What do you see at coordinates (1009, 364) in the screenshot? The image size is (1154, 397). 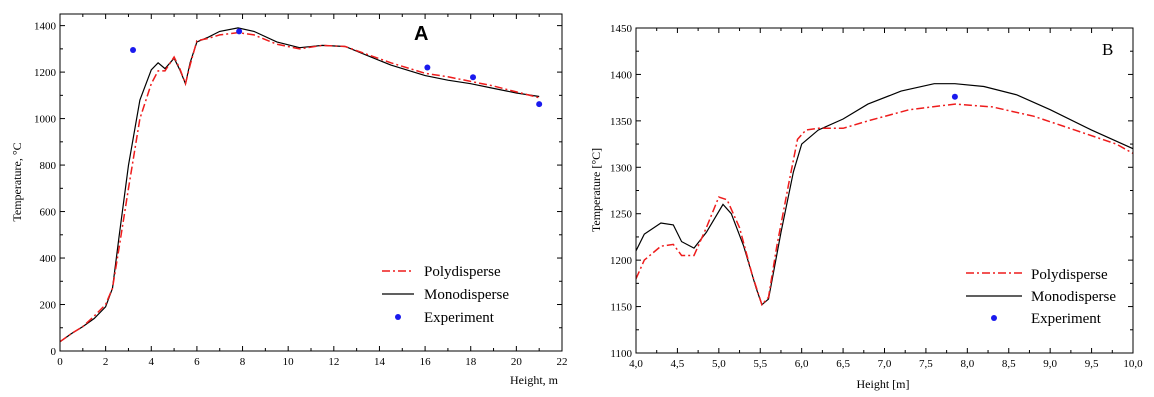 I see `x-tick-label: 8,5` at bounding box center [1009, 364].